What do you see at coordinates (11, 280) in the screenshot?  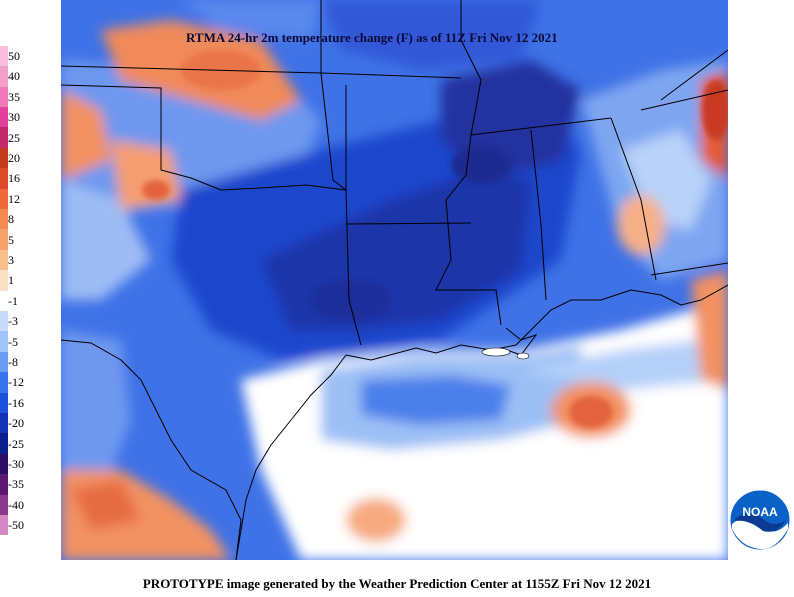 I see `legend-label: 1` at bounding box center [11, 280].